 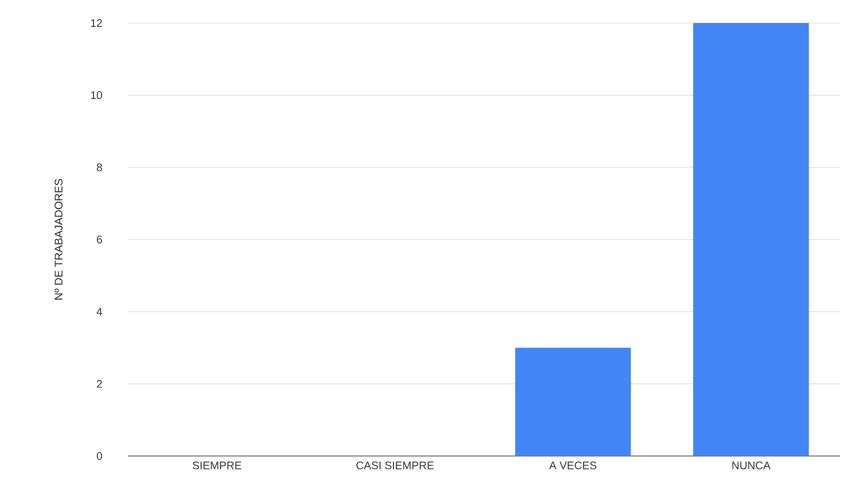 I want to click on x-tick-label: NUNCA, so click(x=751, y=466).